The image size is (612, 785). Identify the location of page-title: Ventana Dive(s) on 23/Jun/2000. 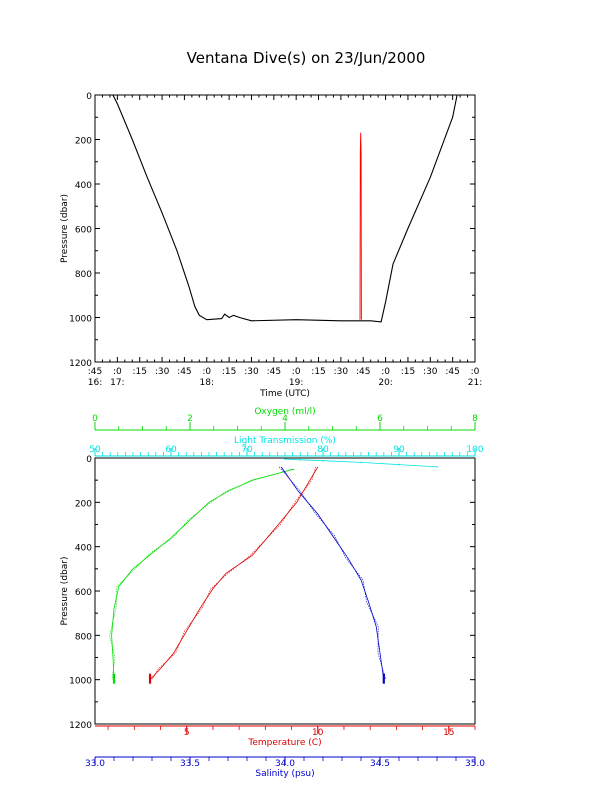
(306, 58).